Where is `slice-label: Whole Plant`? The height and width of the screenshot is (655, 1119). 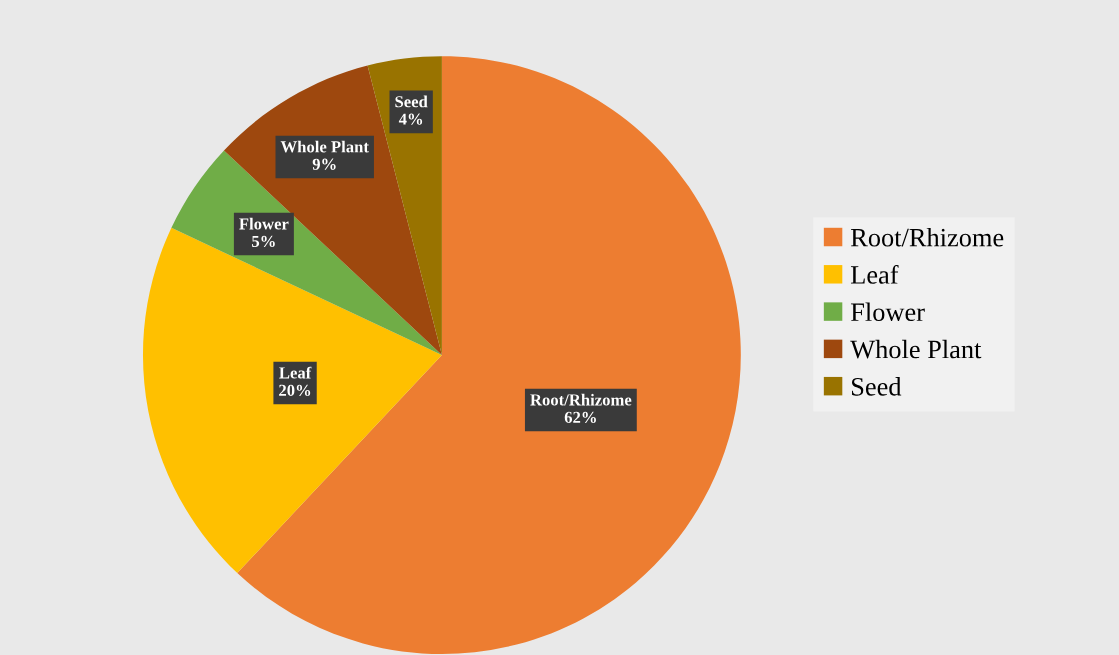 slice-label: Whole Plant is located at coordinates (324, 146).